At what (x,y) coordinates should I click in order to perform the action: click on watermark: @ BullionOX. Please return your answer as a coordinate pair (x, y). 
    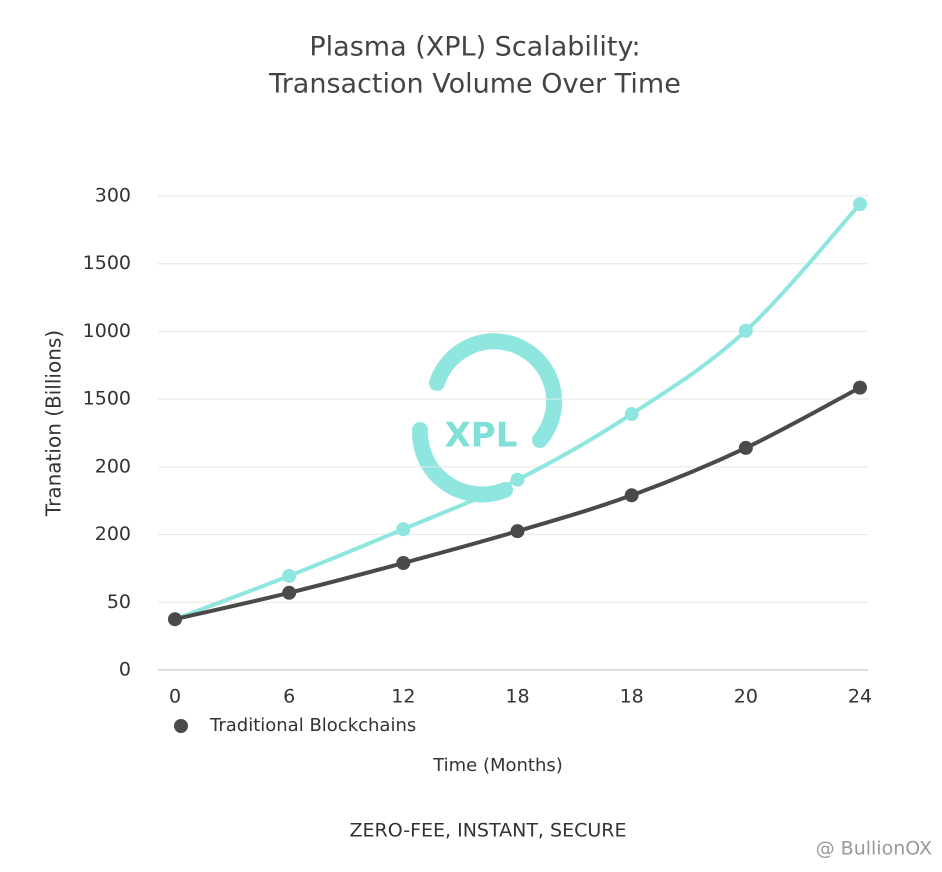
    Looking at the image, I should click on (874, 849).